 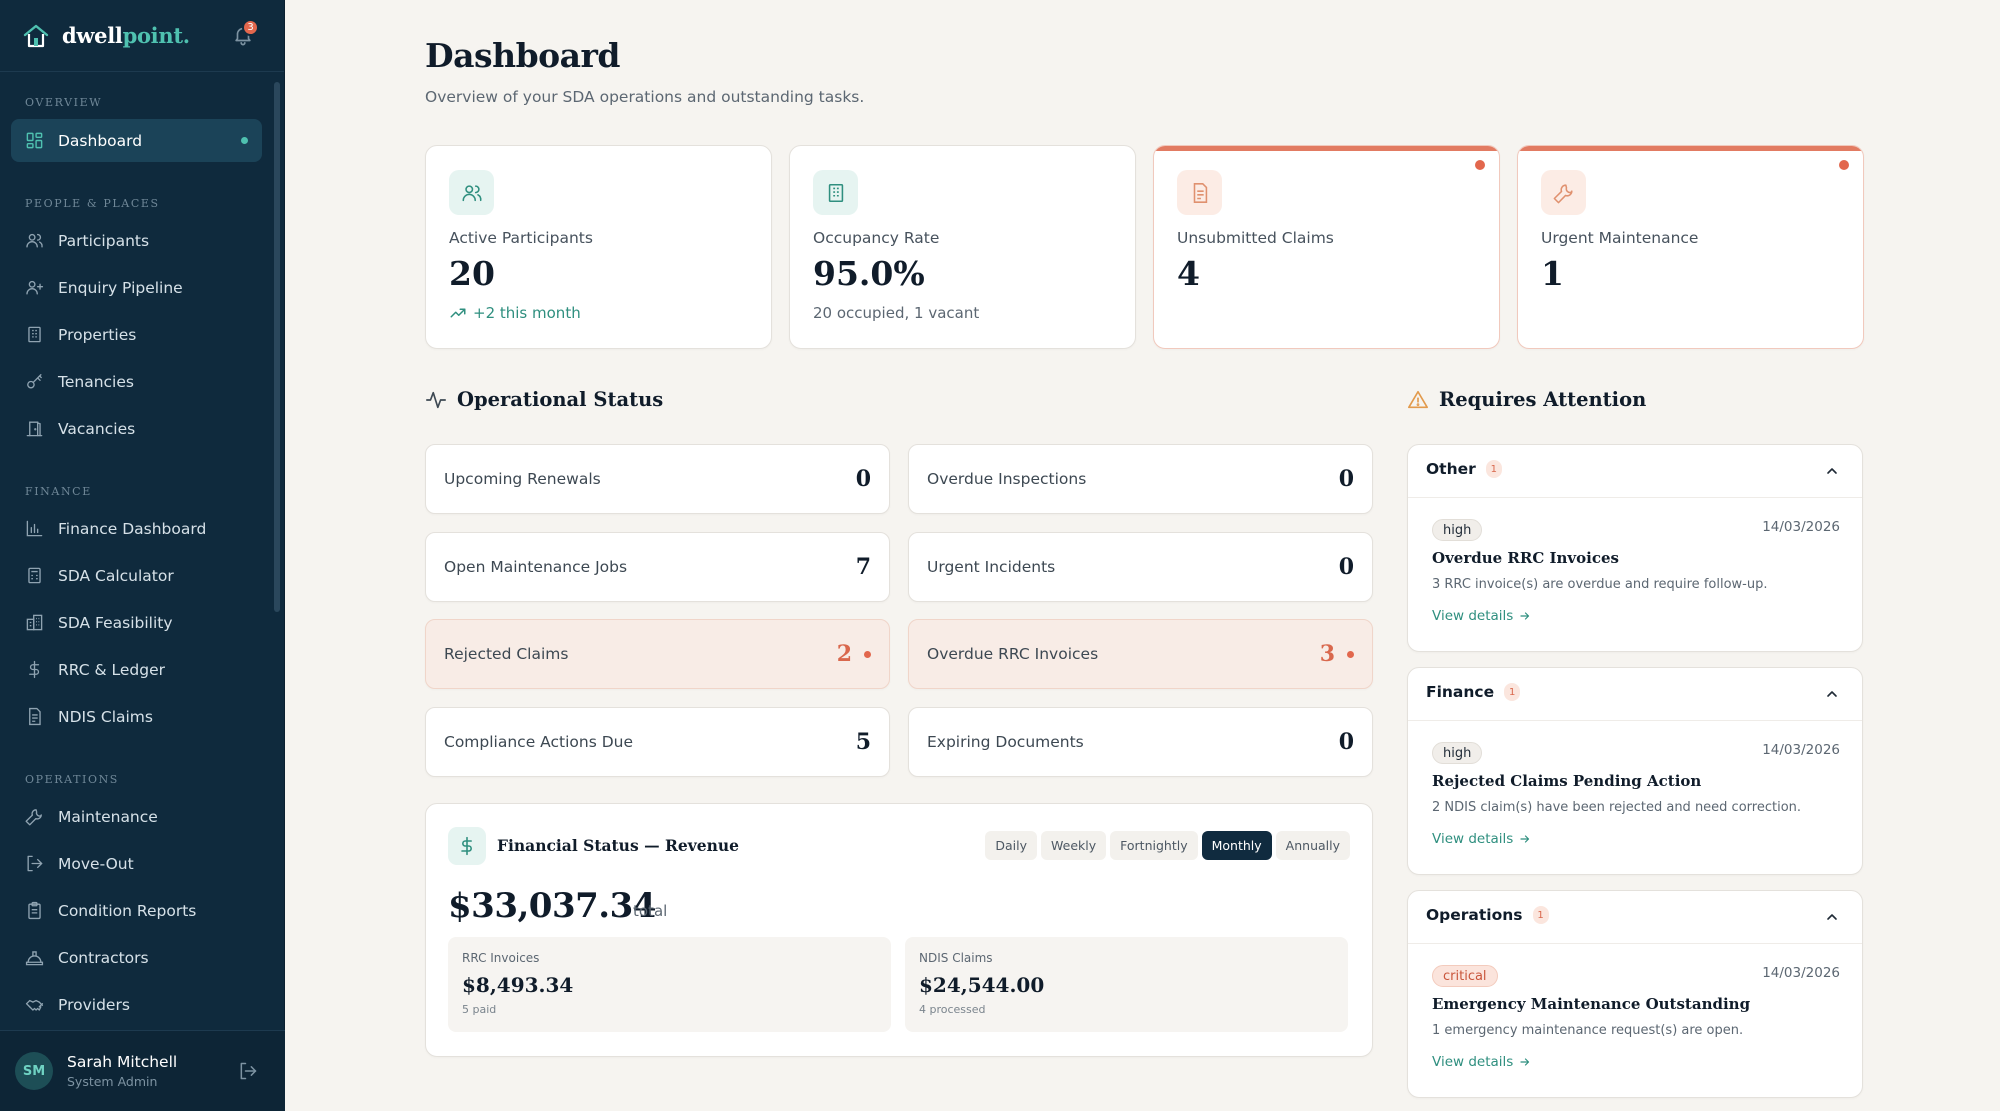 What do you see at coordinates (1140, 479) in the screenshot?
I see `op-card-overdue-inspections: Overdue Inspections 0` at bounding box center [1140, 479].